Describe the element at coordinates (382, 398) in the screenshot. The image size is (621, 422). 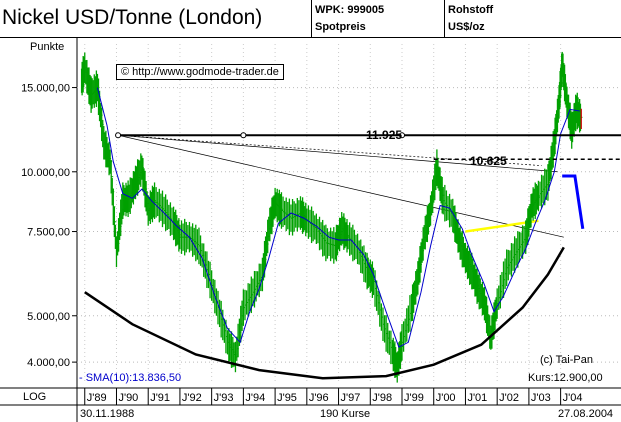
I see `x-tick-label: J'98` at that location.